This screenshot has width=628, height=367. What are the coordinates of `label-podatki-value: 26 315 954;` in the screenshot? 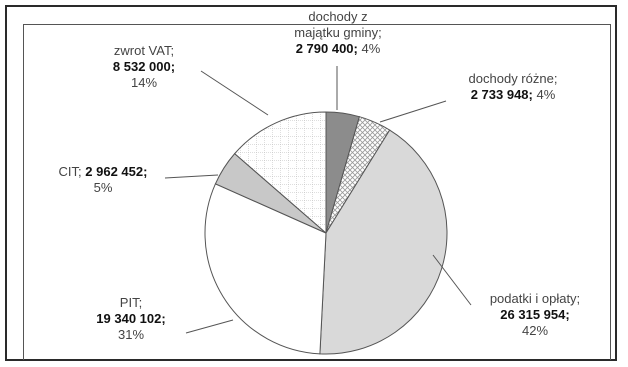 It's located at (535, 314).